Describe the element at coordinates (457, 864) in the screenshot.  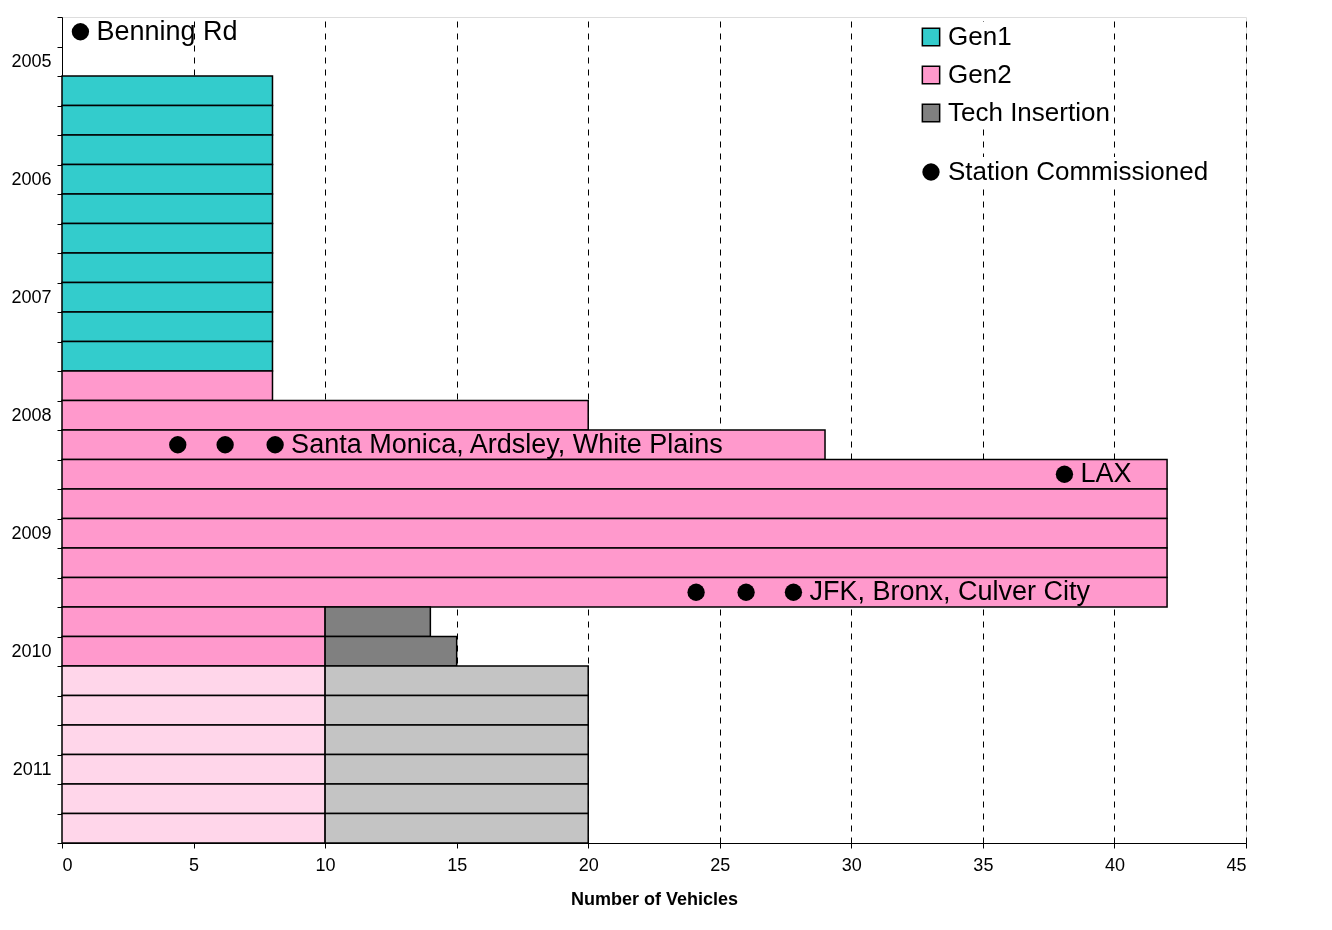
I see `x-tick-label: 15` at that location.